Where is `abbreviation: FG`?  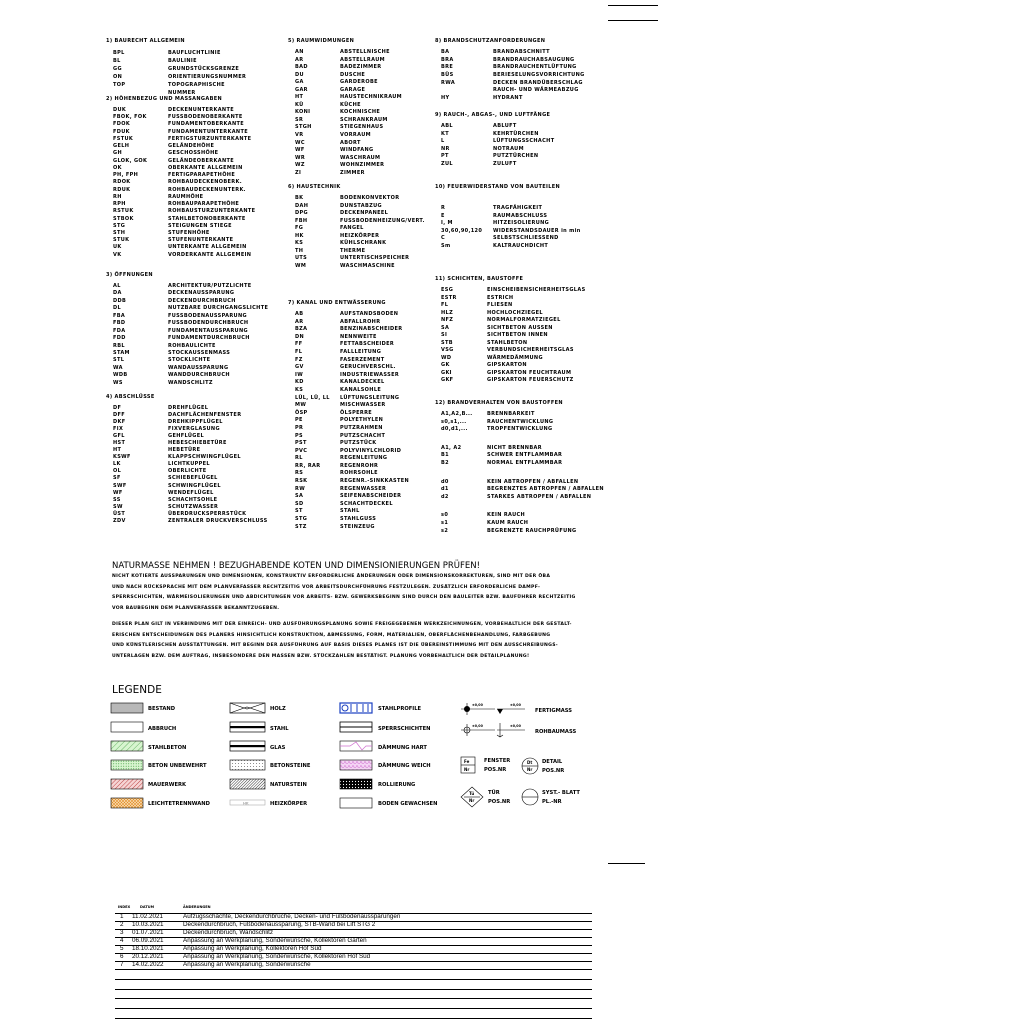
abbreviation: FG is located at coordinates (299, 228).